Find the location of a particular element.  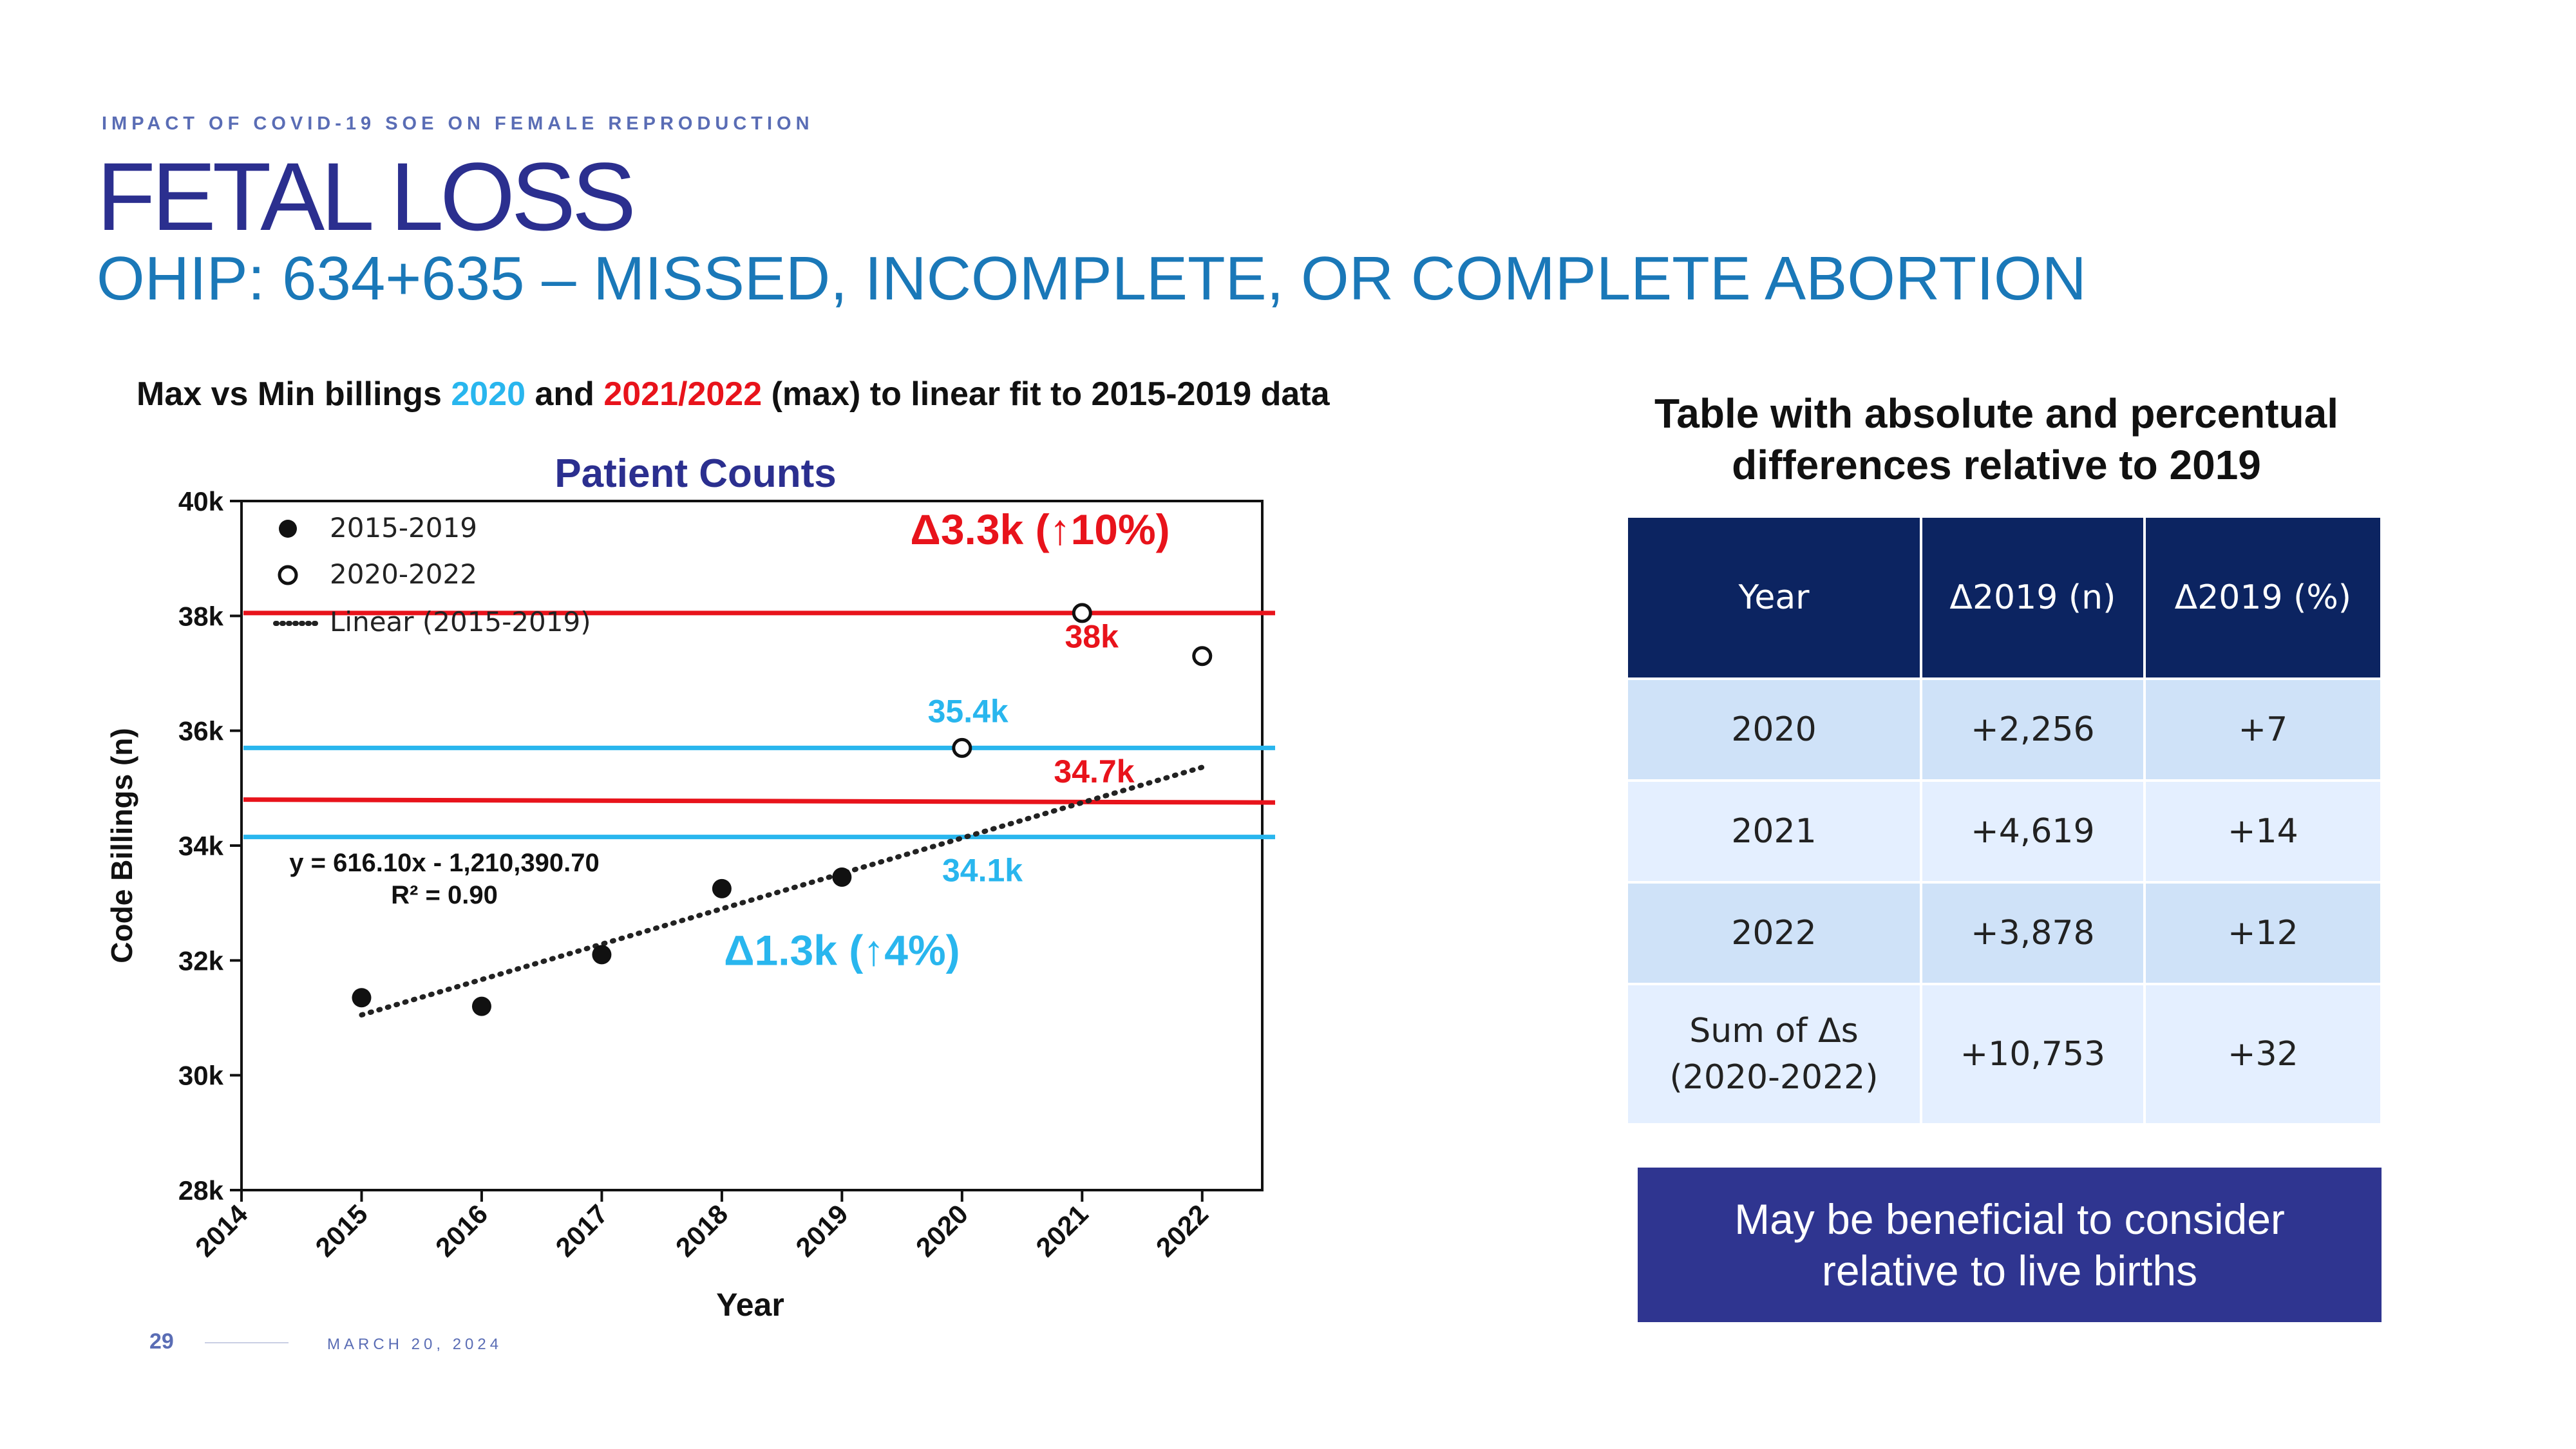

trendline is located at coordinates (782, 891).